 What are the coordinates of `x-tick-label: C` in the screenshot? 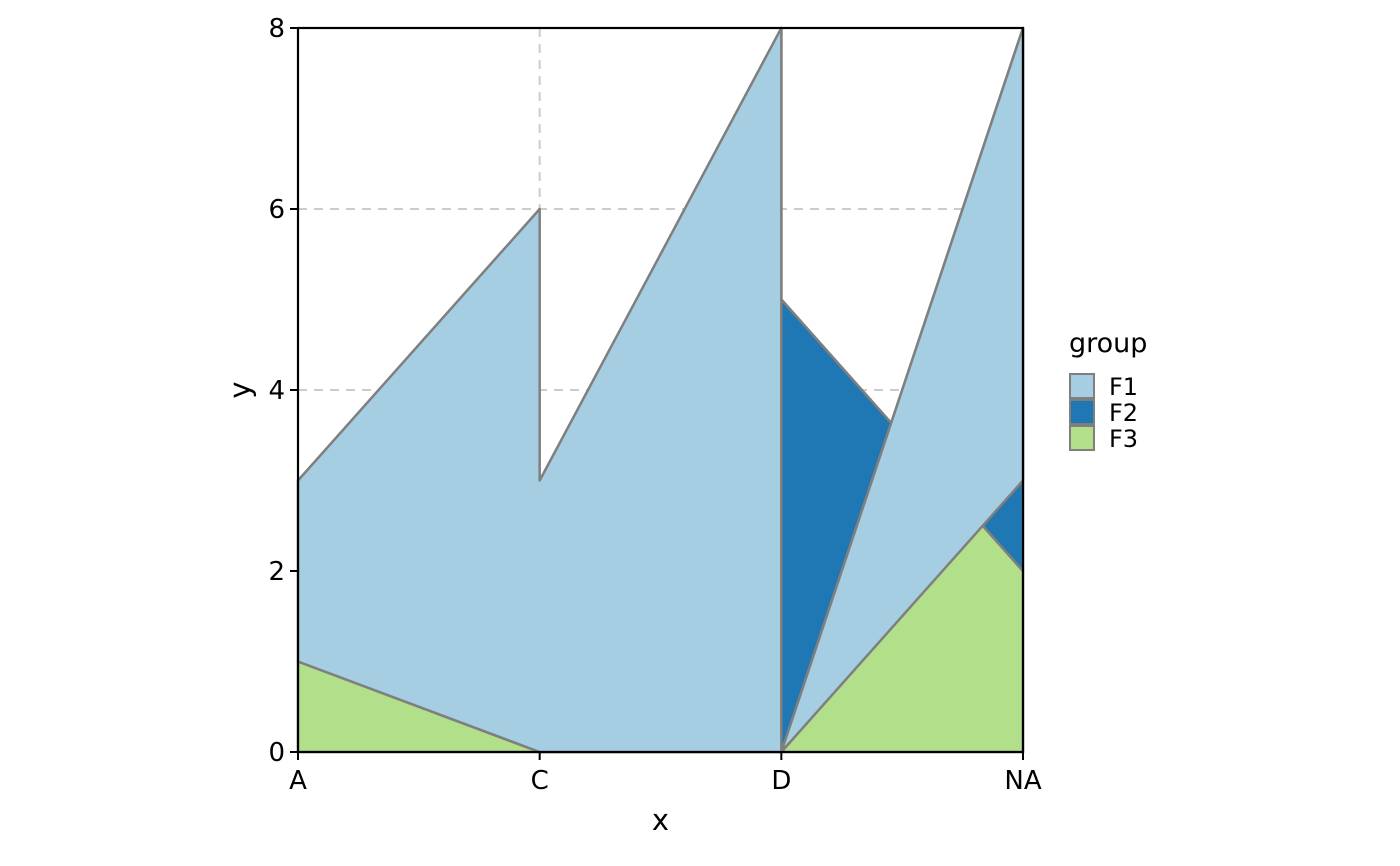 It's located at (540, 781).